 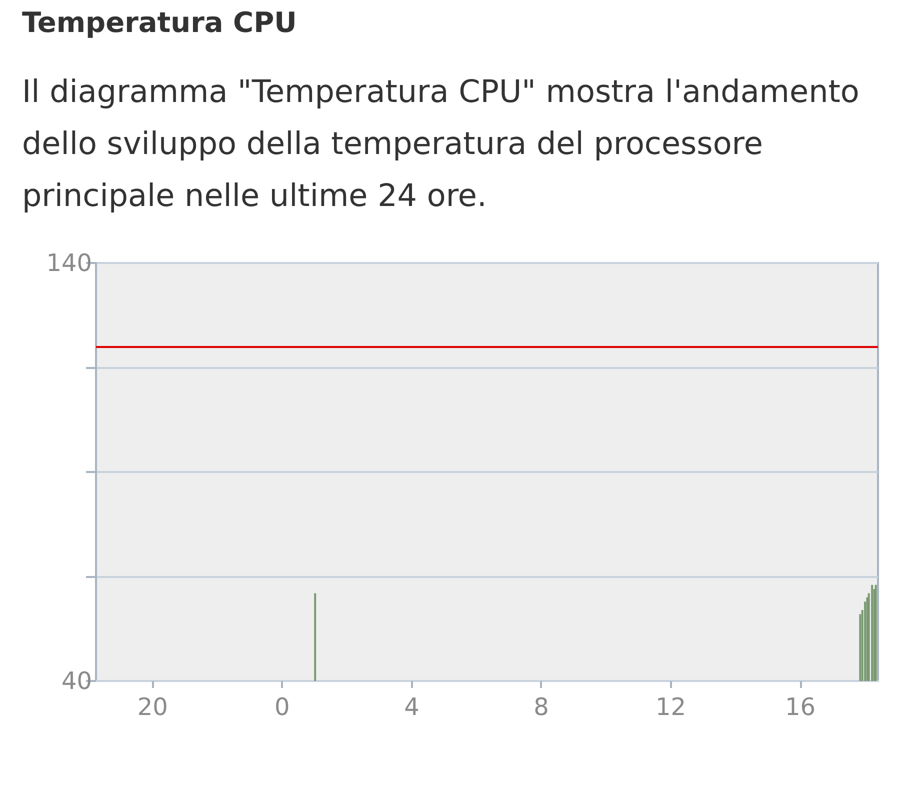 What do you see at coordinates (282, 707) in the screenshot?
I see `x-tick-label: 0` at bounding box center [282, 707].